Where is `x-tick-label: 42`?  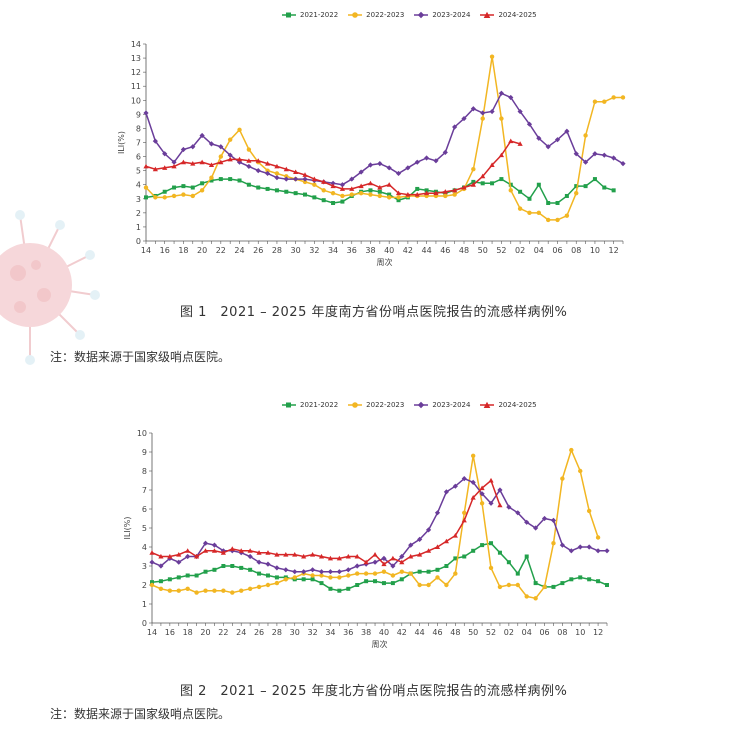
x-tick-label: 42 is located at coordinates (402, 632).